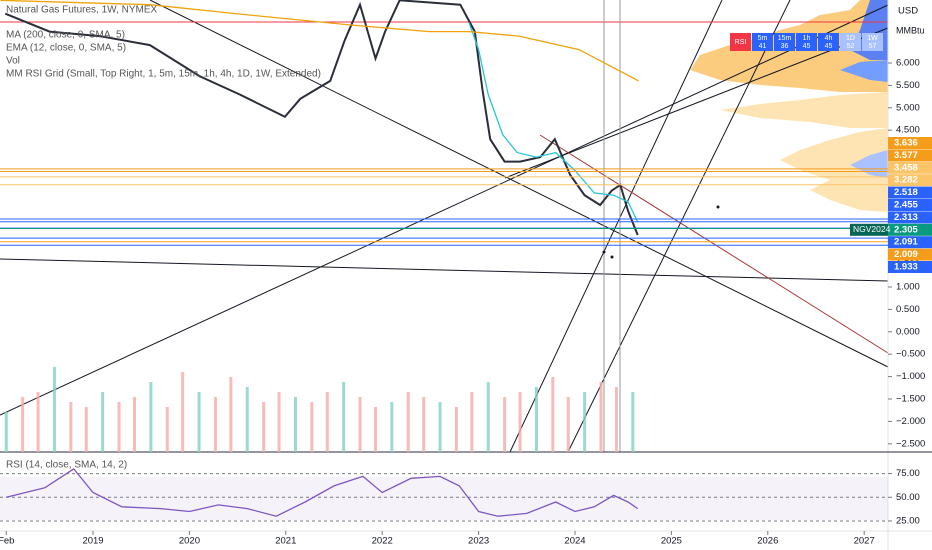 The image size is (932, 550). What do you see at coordinates (910, 354) in the screenshot?
I see `y-tick-label: −0.500` at bounding box center [910, 354].